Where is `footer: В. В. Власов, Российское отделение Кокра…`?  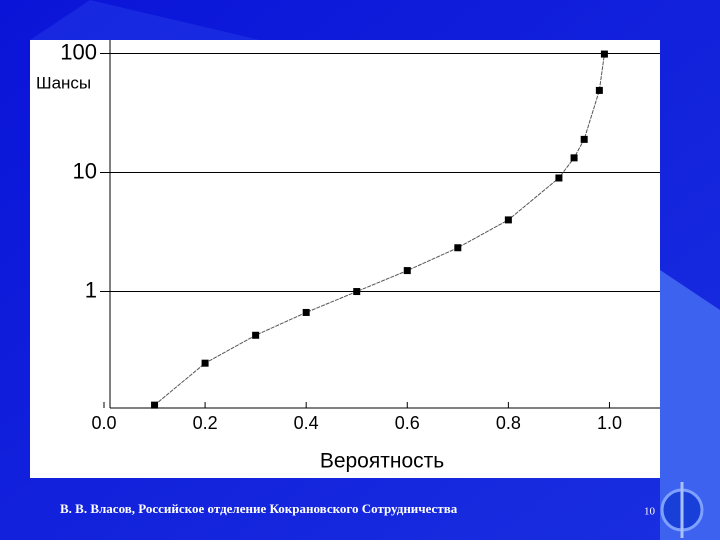 footer: В. В. Власов, Российское отделение Кокра… is located at coordinates (259, 508).